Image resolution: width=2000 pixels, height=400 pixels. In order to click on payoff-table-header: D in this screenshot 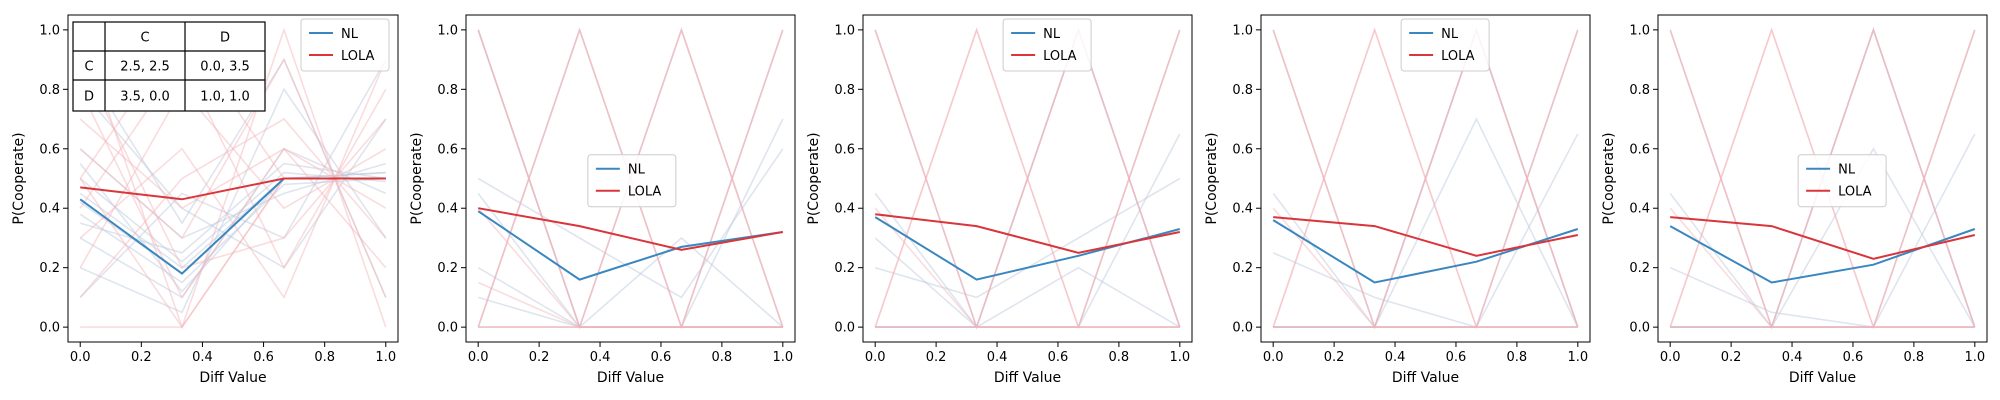, I will do `click(225, 38)`.